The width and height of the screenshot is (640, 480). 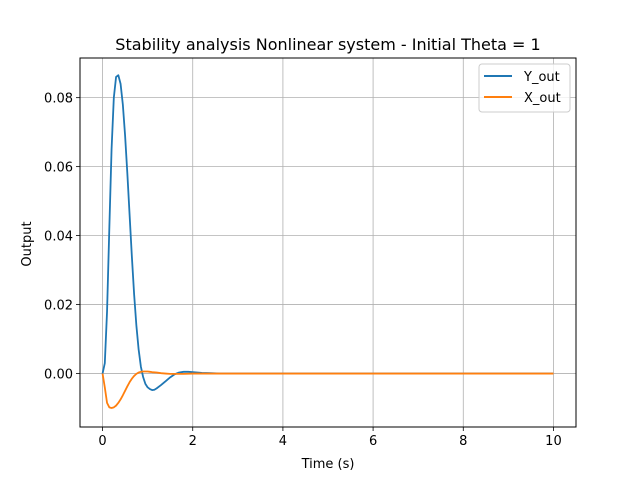 I want to click on y-tick-labels: 0.00 0.02 0.04 0.06 0.08, so click(x=58, y=237).